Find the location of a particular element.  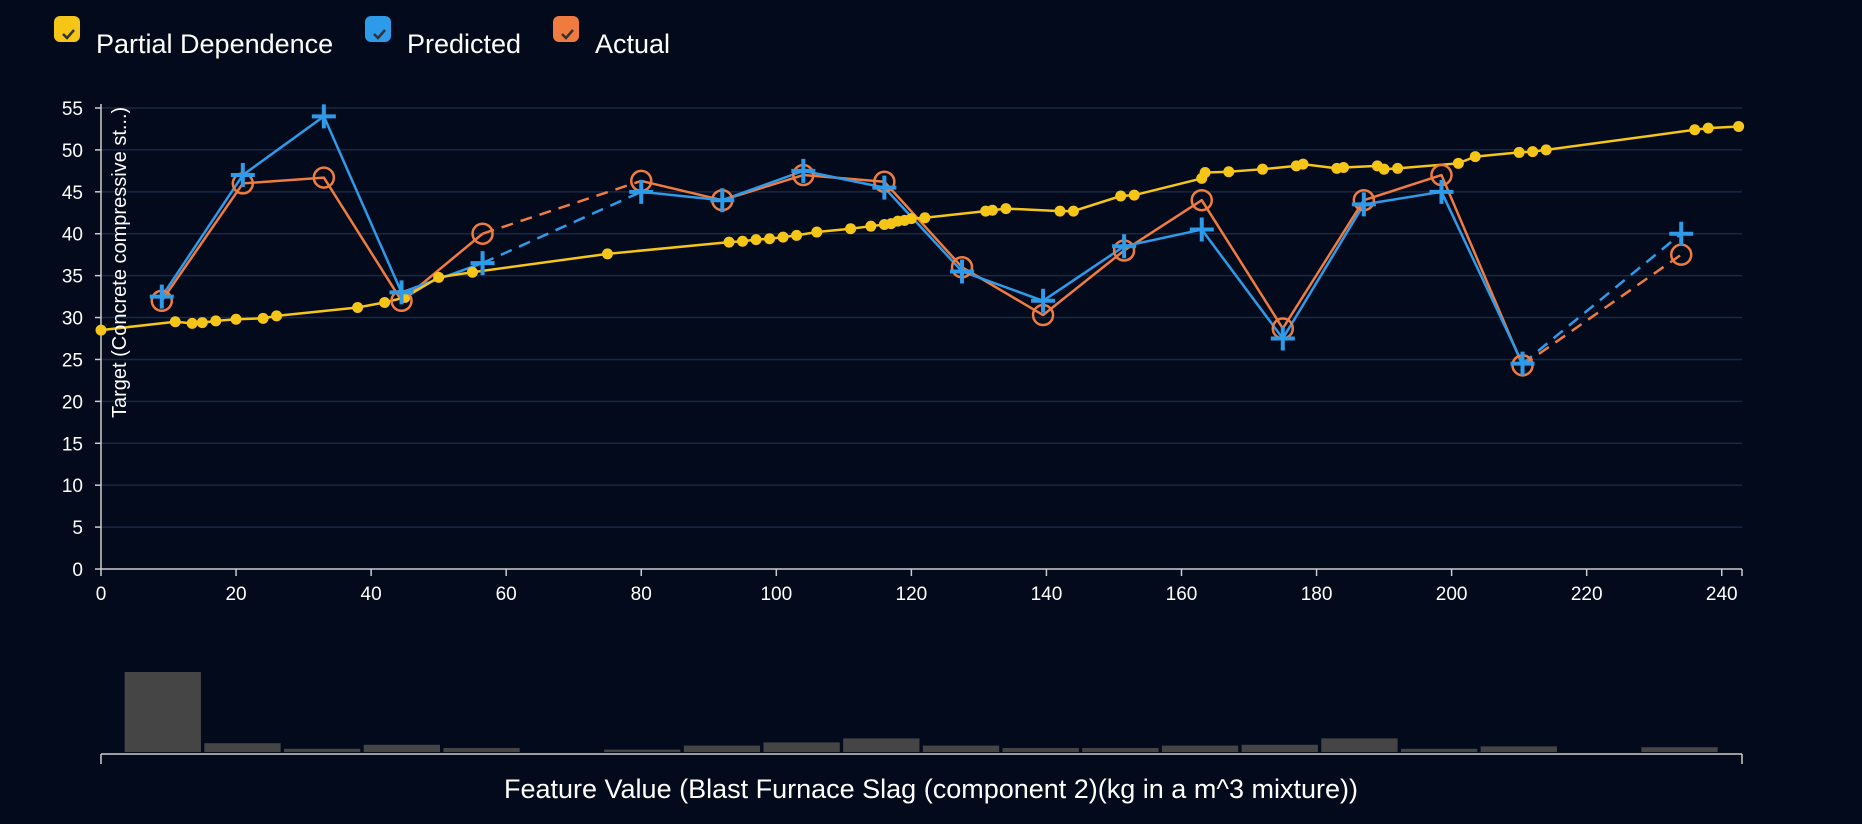

x-tick-label: 160 is located at coordinates (1182, 594).